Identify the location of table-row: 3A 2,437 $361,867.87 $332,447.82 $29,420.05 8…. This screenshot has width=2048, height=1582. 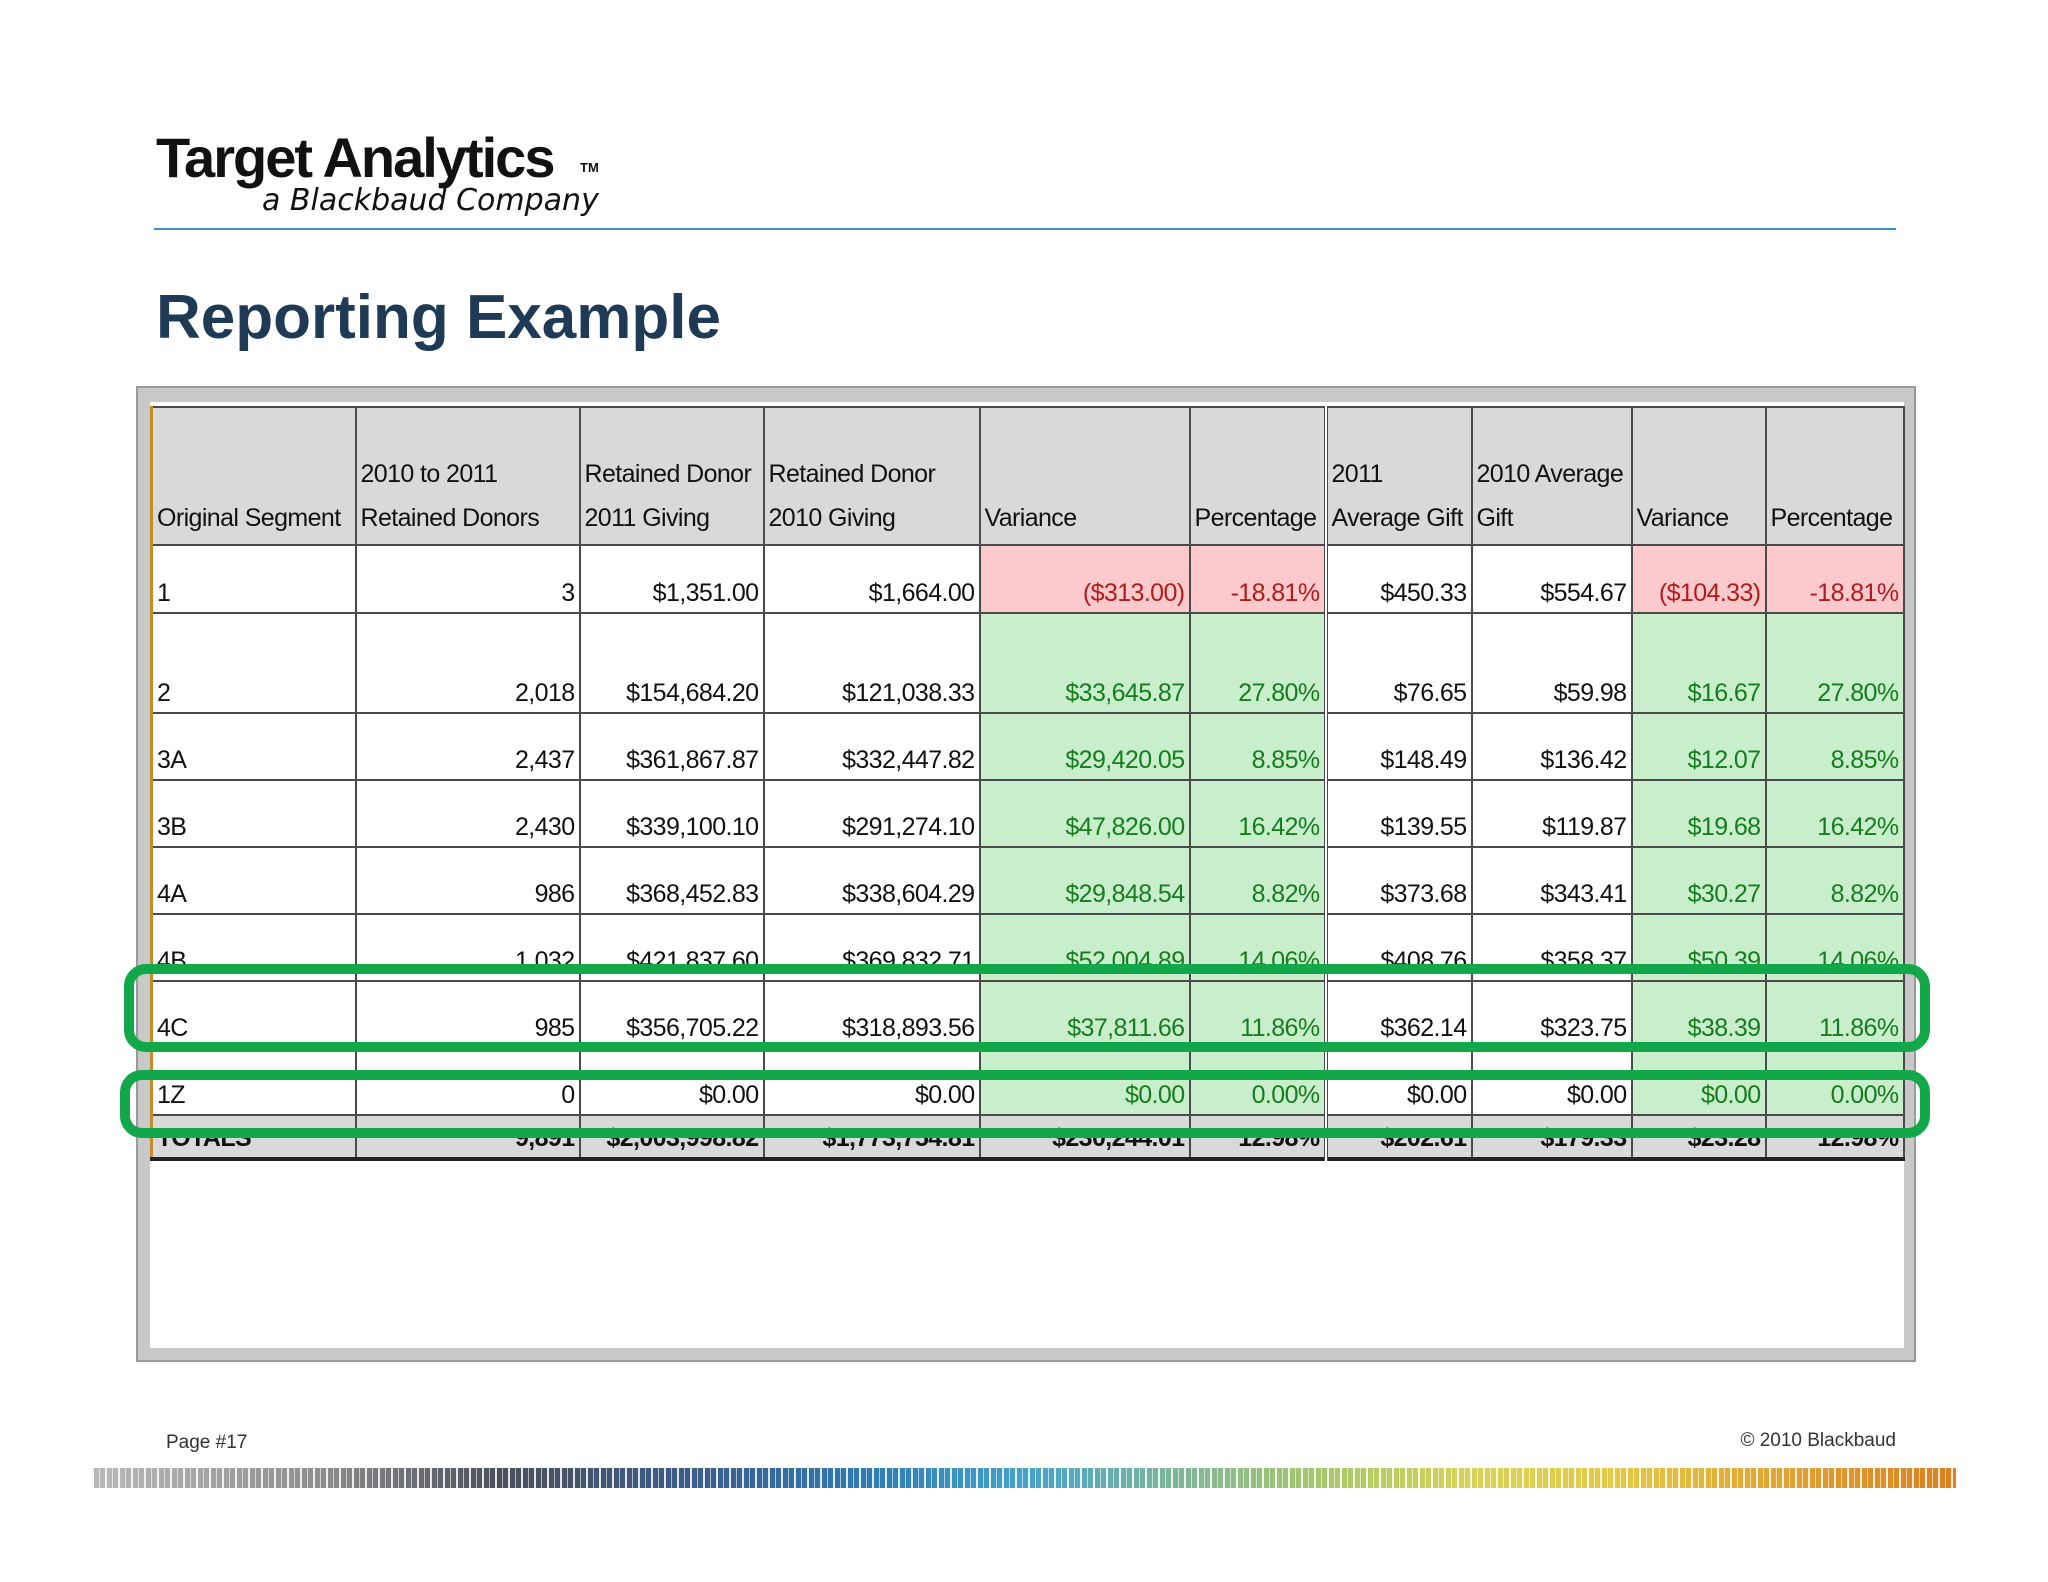
(1027, 746).